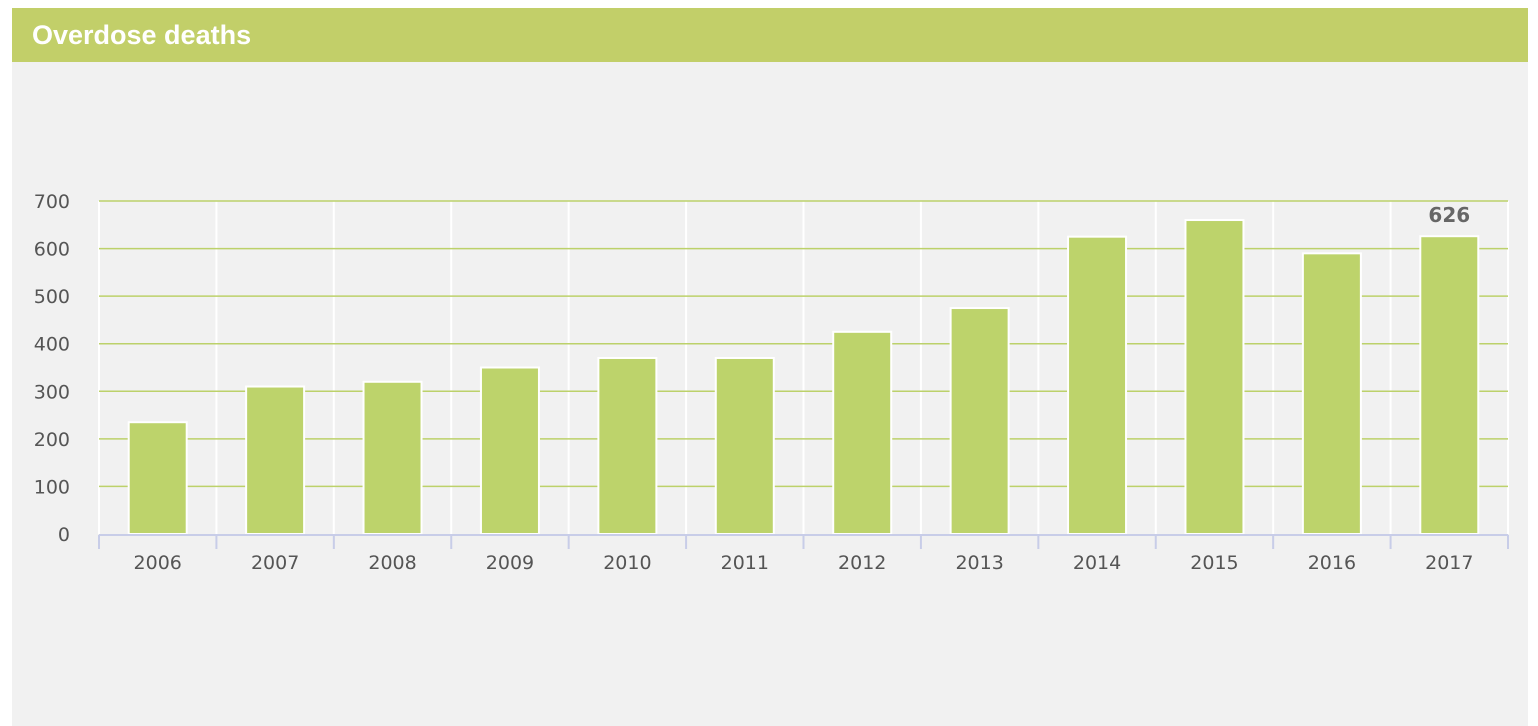 The height and width of the screenshot is (726, 1538). What do you see at coordinates (1449, 563) in the screenshot?
I see `x-tick-label: 2017` at bounding box center [1449, 563].